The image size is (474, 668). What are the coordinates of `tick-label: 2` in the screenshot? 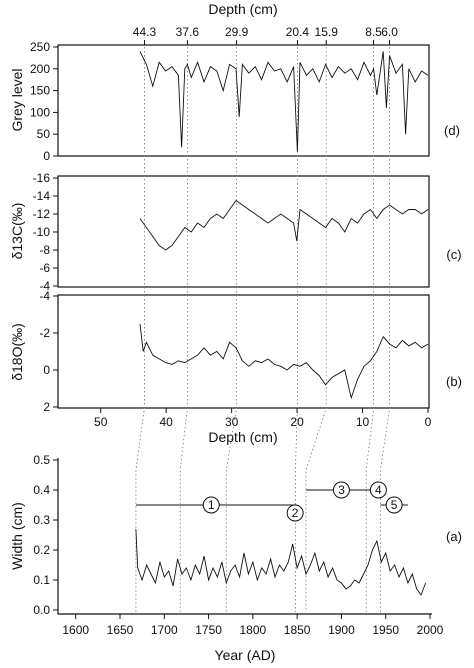 It's located at (46, 407).